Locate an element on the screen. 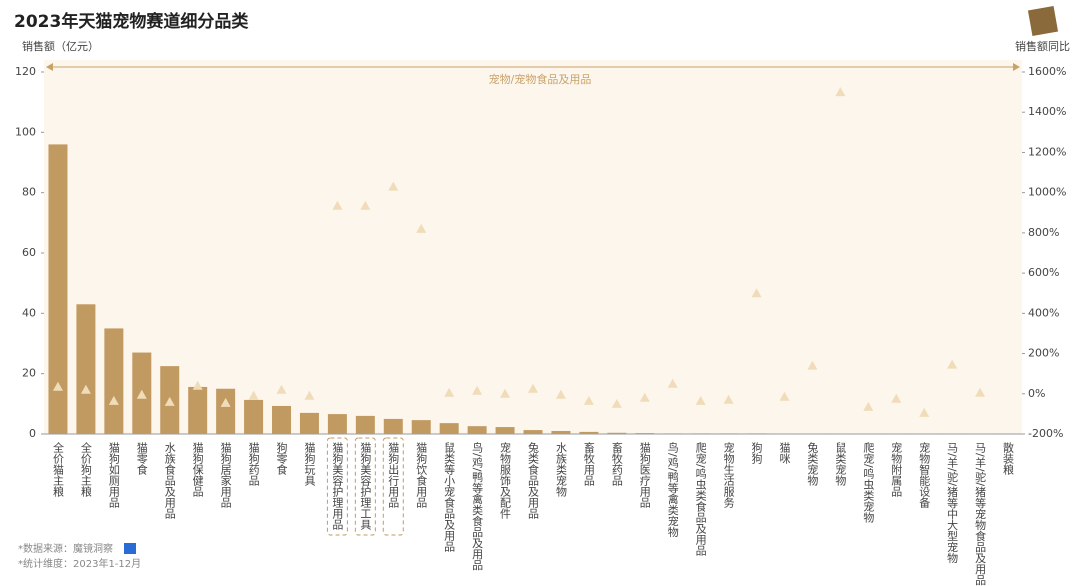 Image resolution: width=1080 pixels, height=586 pixels. x-tick-label: 爬宠/鸣虫类宠物 is located at coordinates (868, 482).